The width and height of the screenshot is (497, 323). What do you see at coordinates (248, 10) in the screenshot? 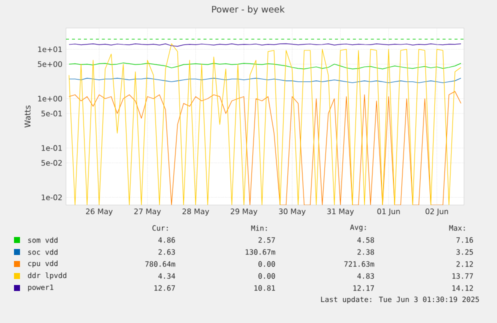
I see `chart-title: Power - by week` at bounding box center [248, 10].